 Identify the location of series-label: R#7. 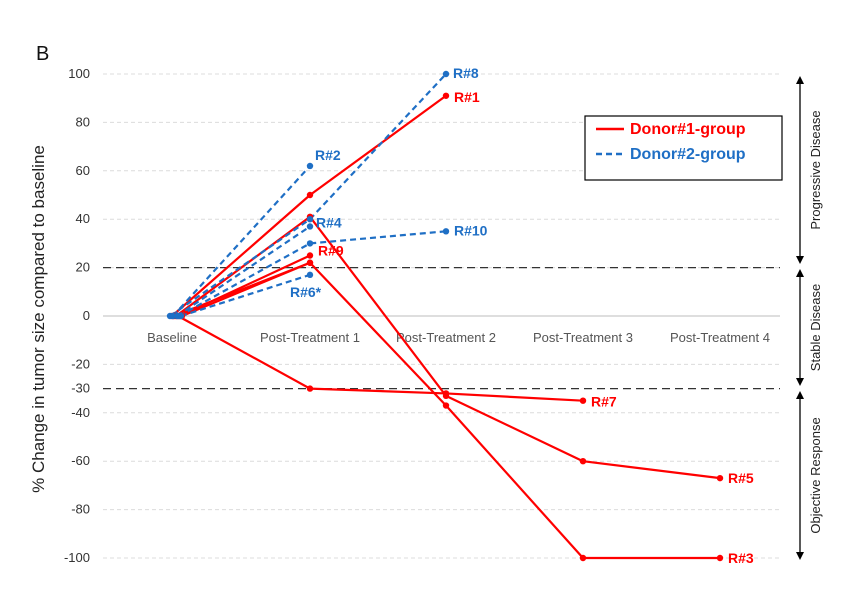
(604, 402).